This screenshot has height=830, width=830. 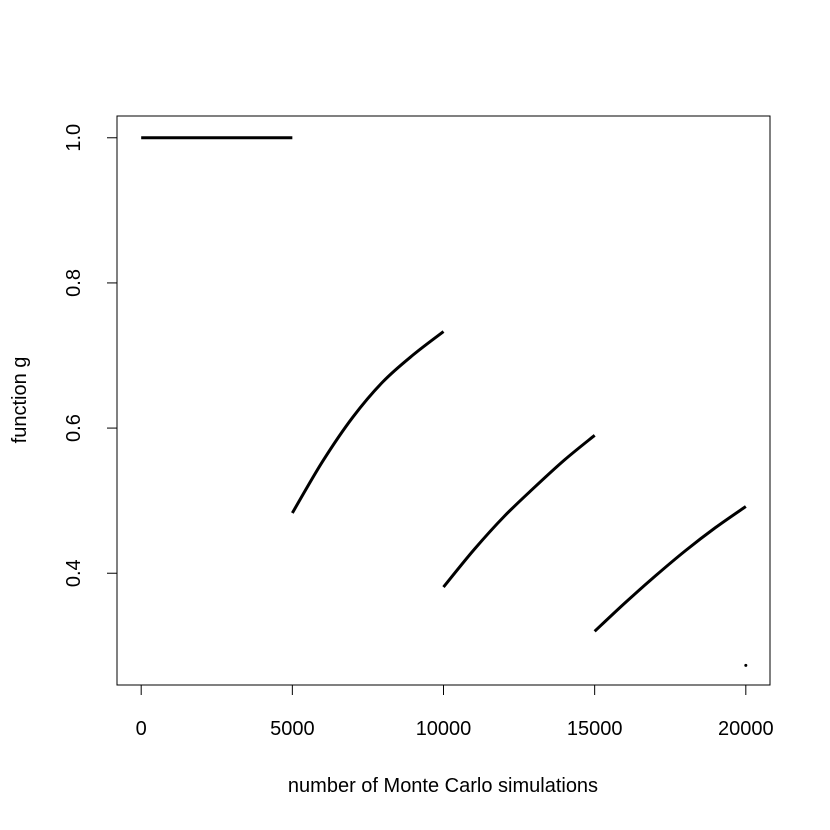 What do you see at coordinates (20, 400) in the screenshot?
I see `y-axis-label: function g` at bounding box center [20, 400].